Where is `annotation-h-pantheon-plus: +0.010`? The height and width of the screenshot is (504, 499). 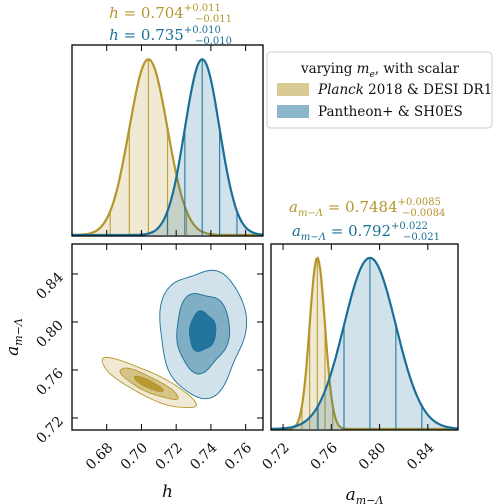
annotation-h-pantheon-plus: +0.010 is located at coordinates (202, 30).